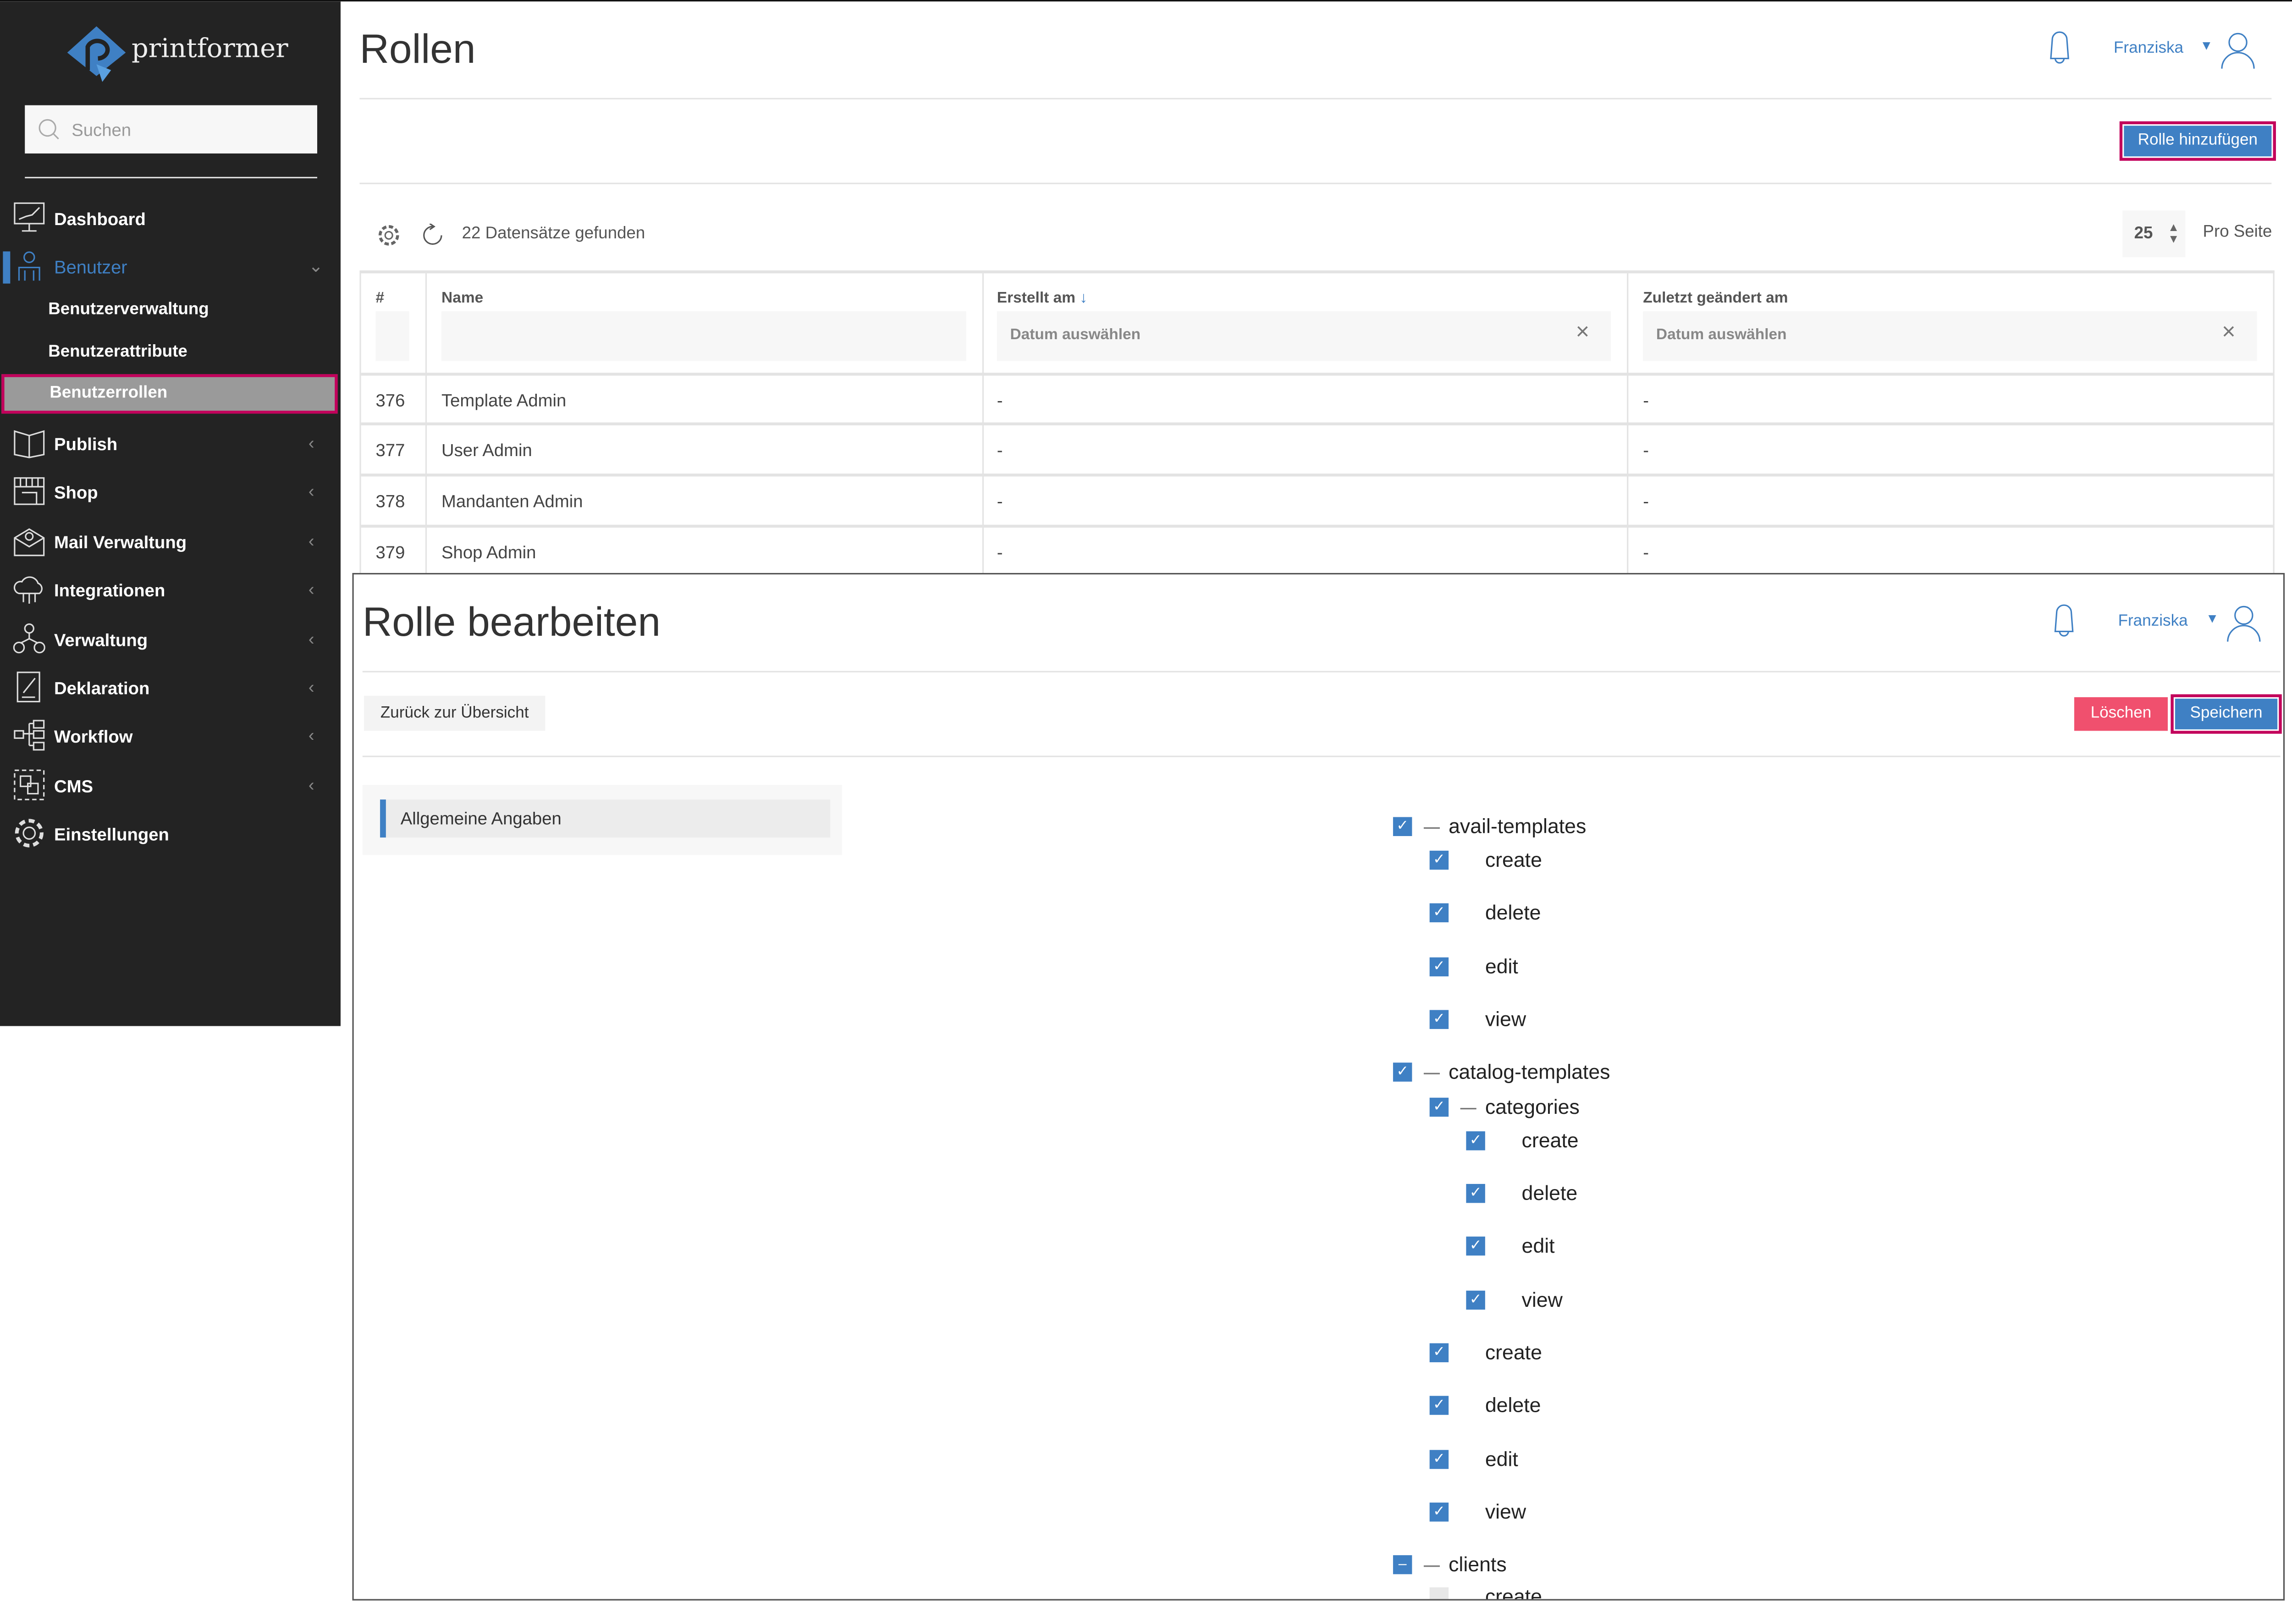 This screenshot has height=1624, width=2292. I want to click on sidebar-item-label: Dashboard, so click(100, 219).